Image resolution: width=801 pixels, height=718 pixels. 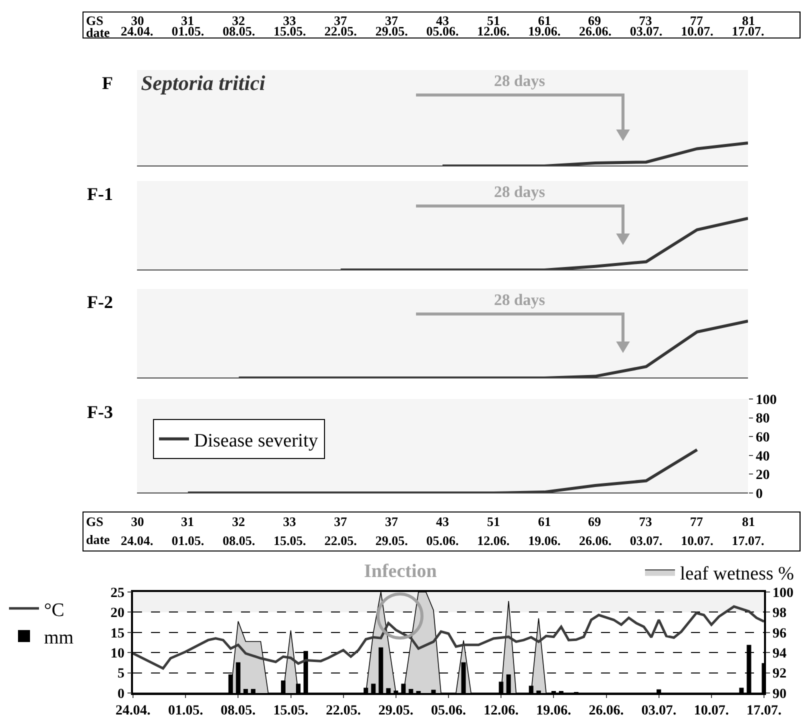 I want to click on legend-label: leaf wetness %, so click(x=737, y=573).